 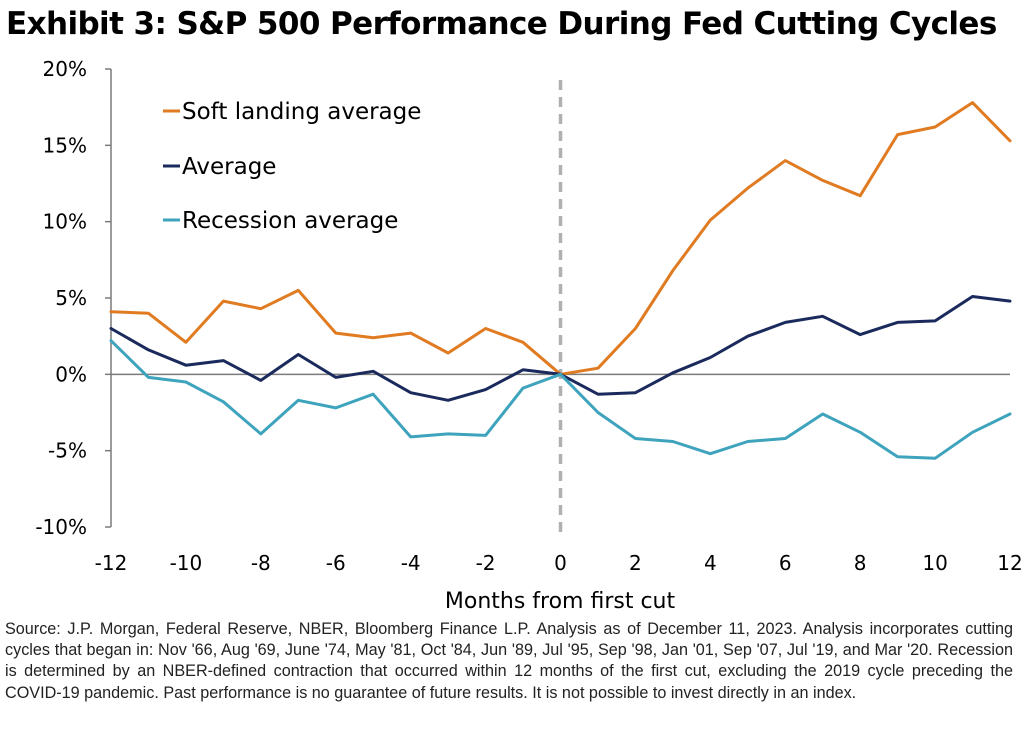 What do you see at coordinates (261, 563) in the screenshot?
I see `x-tick-label: -8` at bounding box center [261, 563].